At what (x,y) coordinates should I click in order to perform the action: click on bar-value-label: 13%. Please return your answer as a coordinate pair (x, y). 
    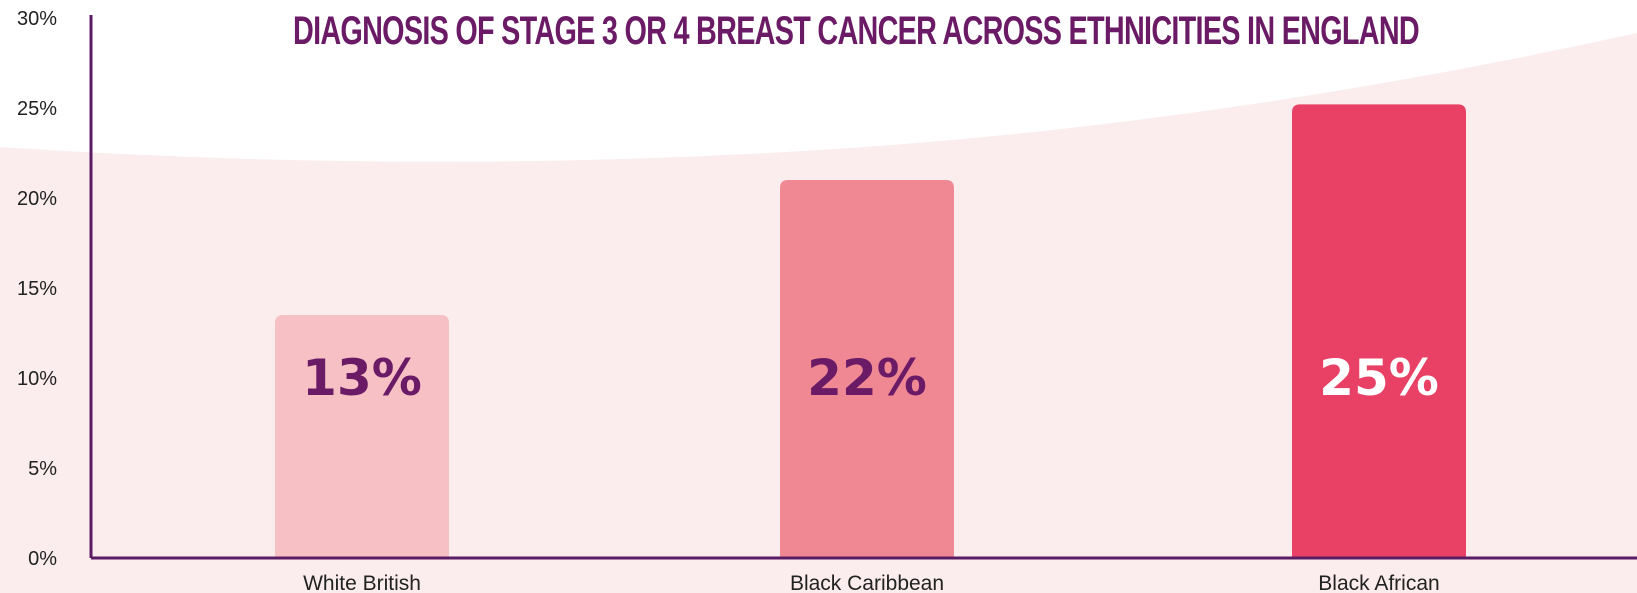
    Looking at the image, I should click on (362, 378).